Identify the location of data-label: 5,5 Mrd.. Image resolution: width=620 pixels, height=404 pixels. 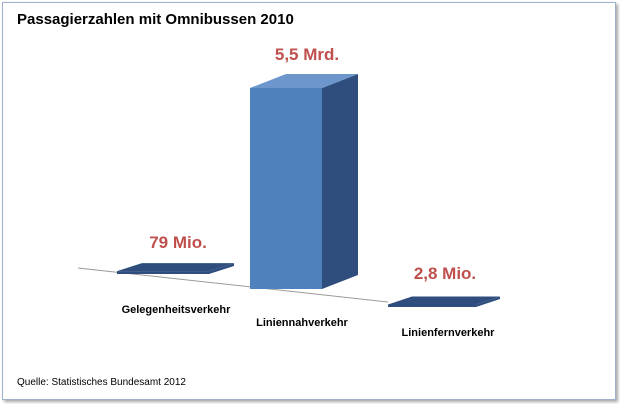
(307, 54).